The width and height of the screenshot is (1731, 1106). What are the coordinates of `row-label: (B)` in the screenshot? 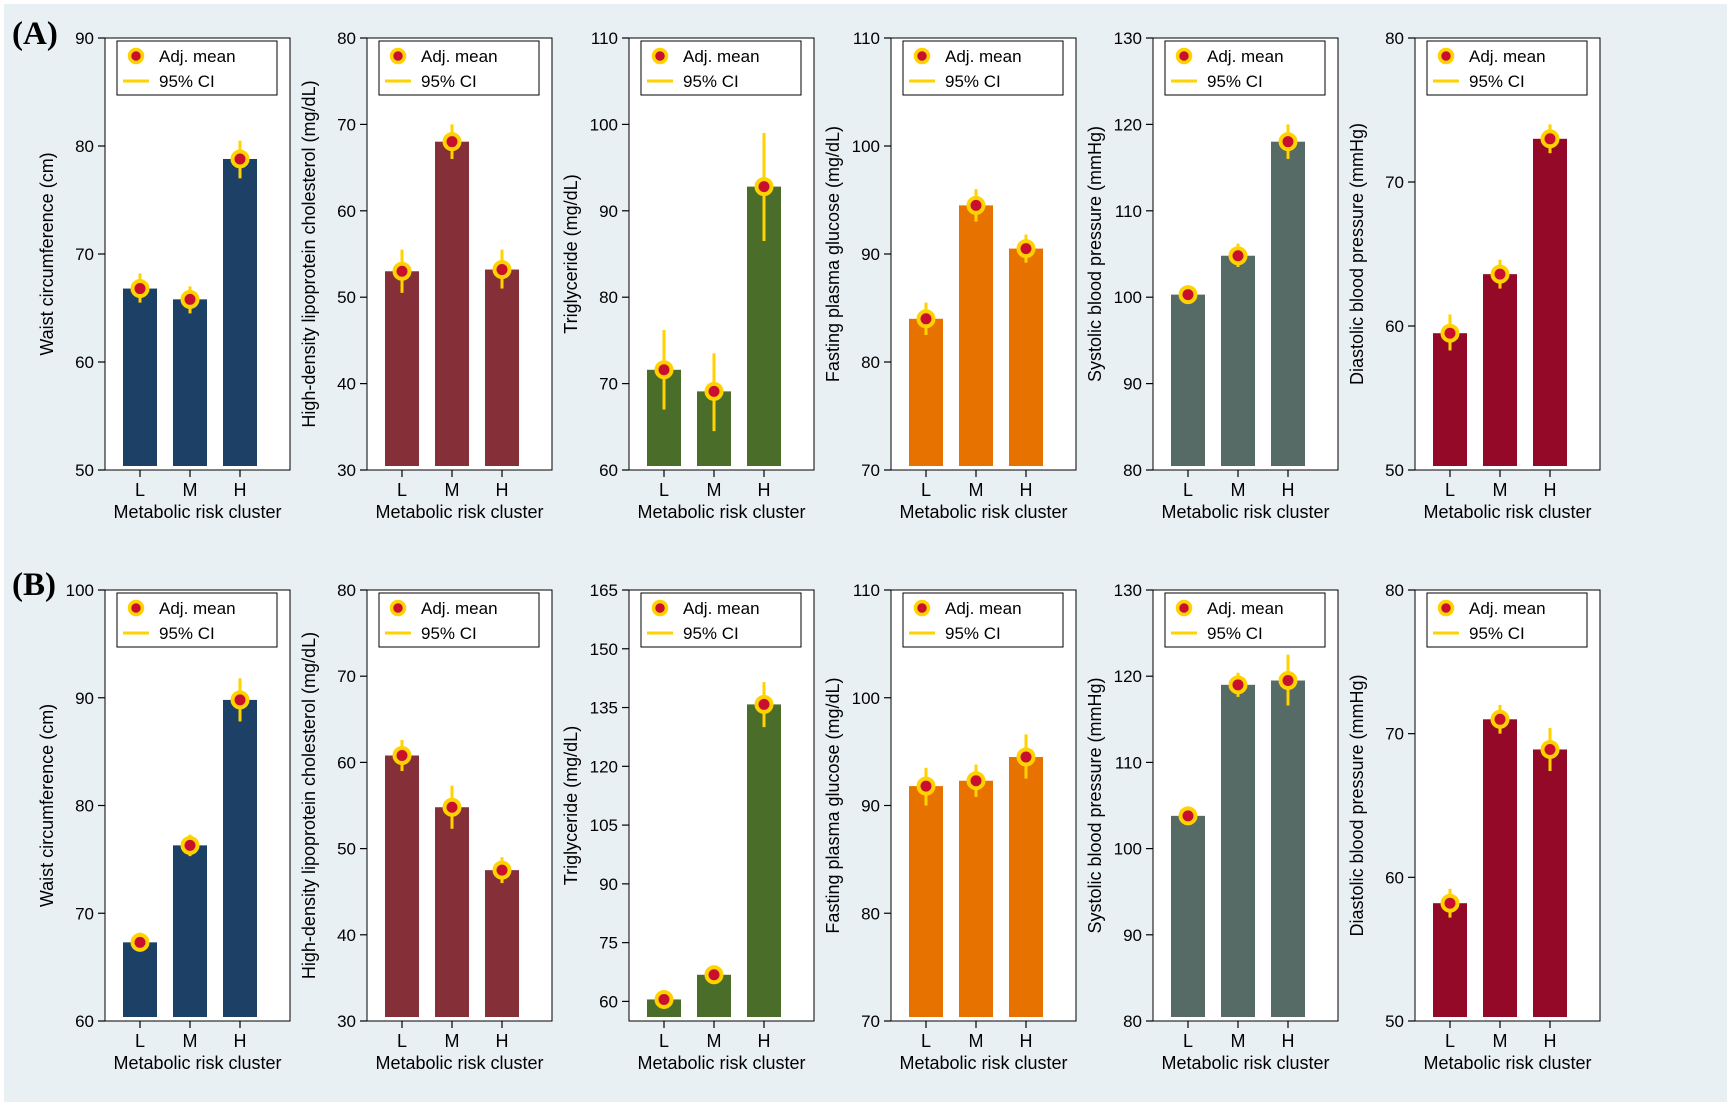 It's located at (34, 585).